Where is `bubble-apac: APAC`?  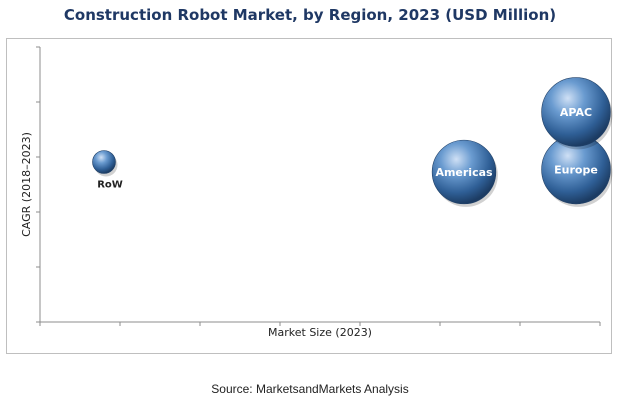
bubble-apac: APAC is located at coordinates (577, 113).